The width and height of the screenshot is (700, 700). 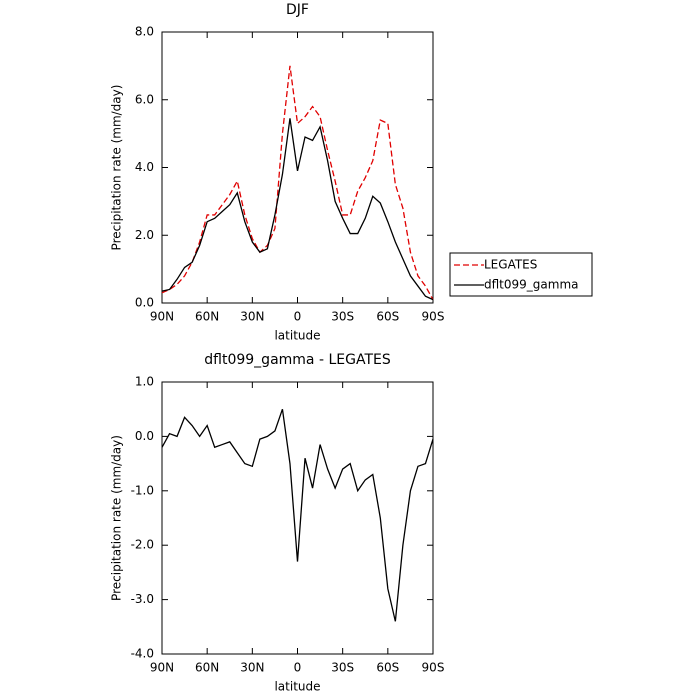 What do you see at coordinates (144, 32) in the screenshot?
I see `y-tick-label: 8.0` at bounding box center [144, 32].